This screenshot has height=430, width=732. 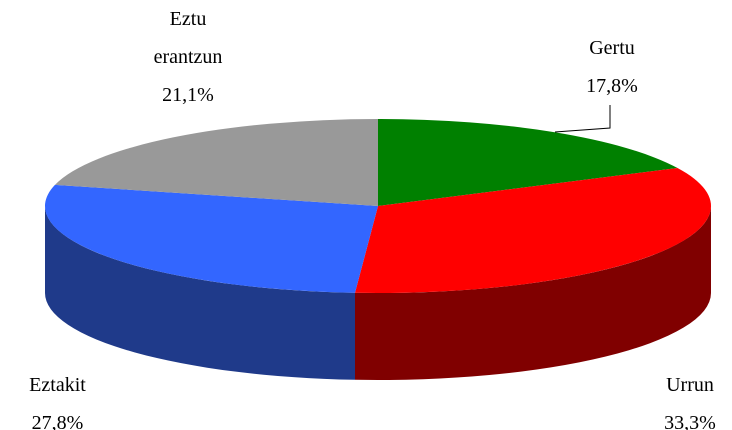 I want to click on slice-label: Urrun, so click(x=690, y=385).